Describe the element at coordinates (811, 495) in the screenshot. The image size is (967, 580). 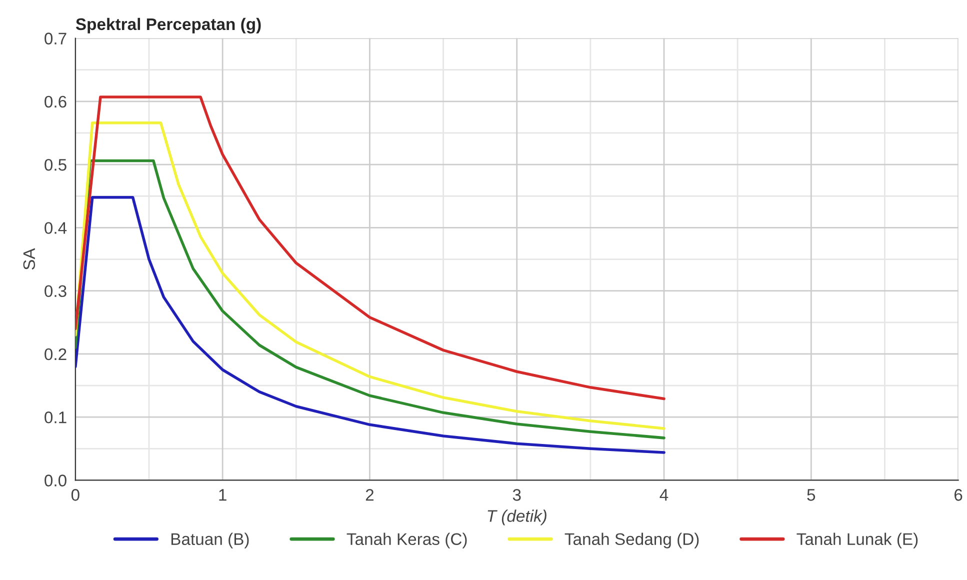
I see `x-tick-label: 5` at that location.